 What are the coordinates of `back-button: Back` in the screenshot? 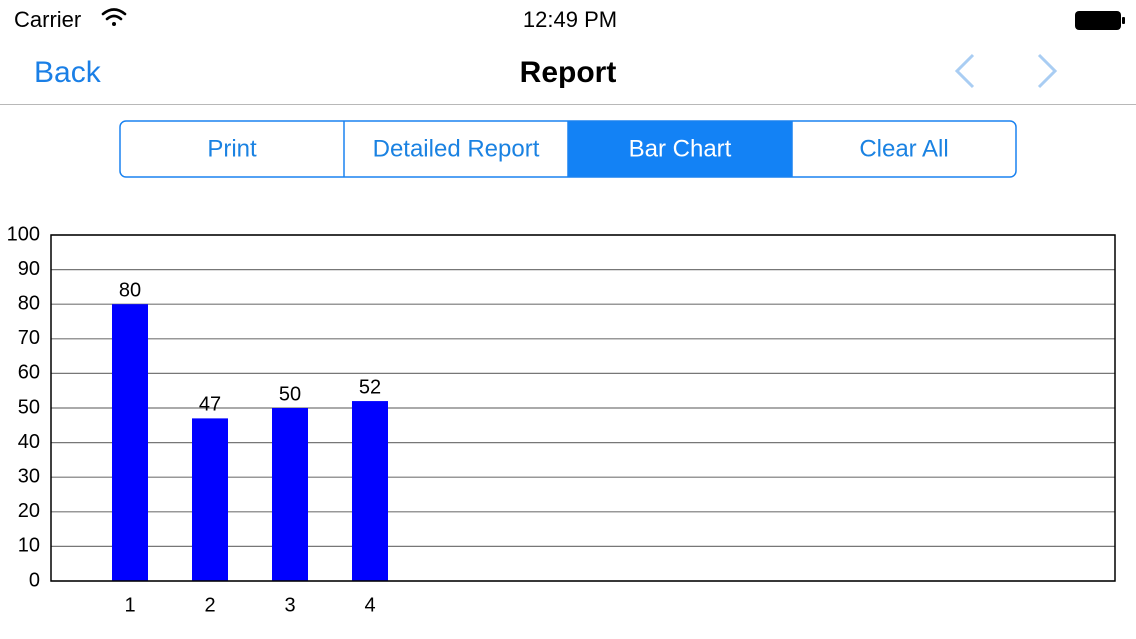 It's located at (68, 72).